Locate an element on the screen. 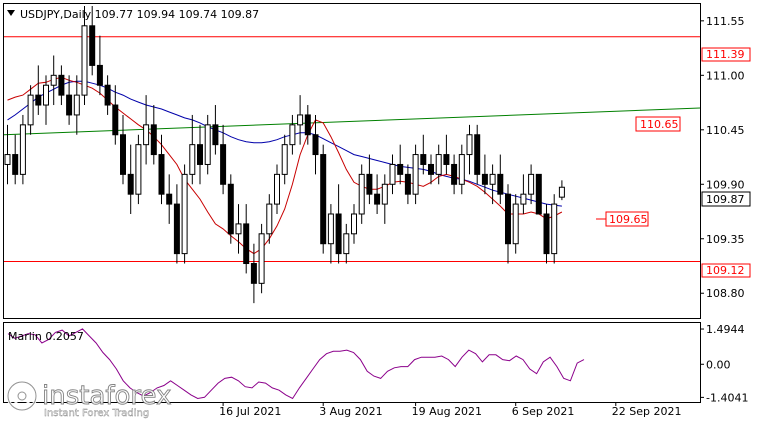 The image size is (758, 427). price-tick-label: 108.80 is located at coordinates (725, 293).